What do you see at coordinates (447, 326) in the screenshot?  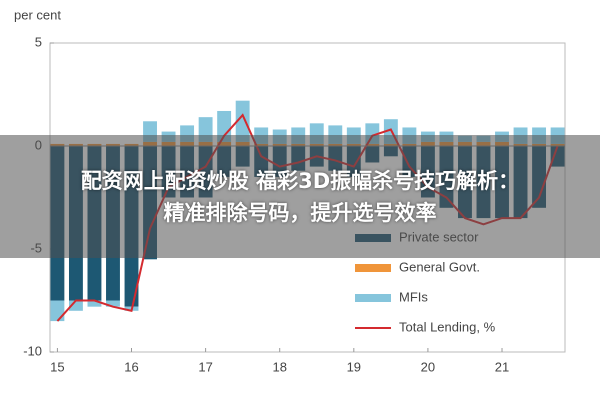 I see `legend-label: Total Lending, %` at bounding box center [447, 326].